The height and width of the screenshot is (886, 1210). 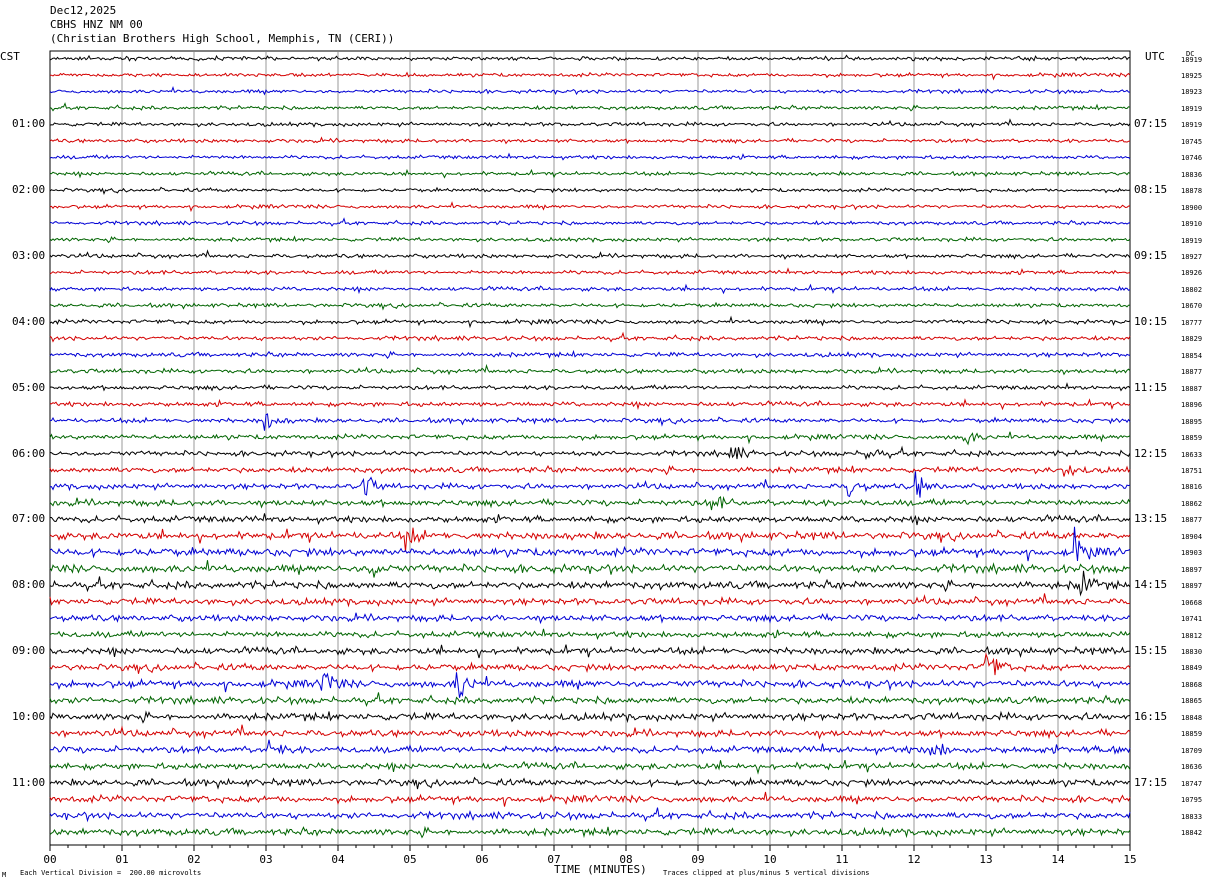 What do you see at coordinates (1192, 668) in the screenshot?
I see `dc-offset-label: 18849` at bounding box center [1192, 668].